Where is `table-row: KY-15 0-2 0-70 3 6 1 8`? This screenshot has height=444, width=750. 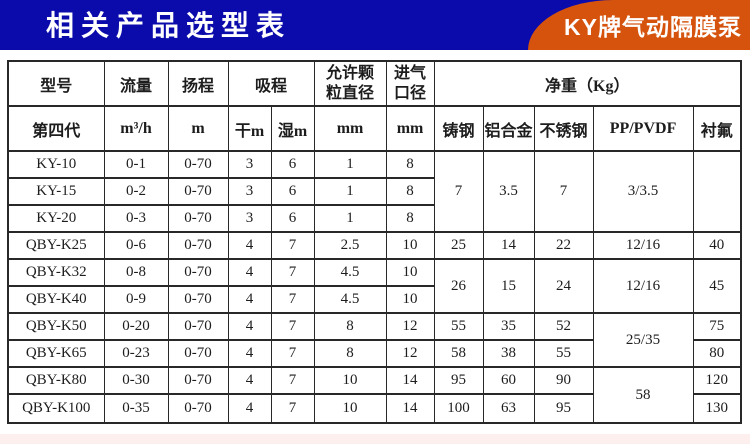 table-row: KY-15 0-2 0-70 3 6 1 8 is located at coordinates (374, 191).